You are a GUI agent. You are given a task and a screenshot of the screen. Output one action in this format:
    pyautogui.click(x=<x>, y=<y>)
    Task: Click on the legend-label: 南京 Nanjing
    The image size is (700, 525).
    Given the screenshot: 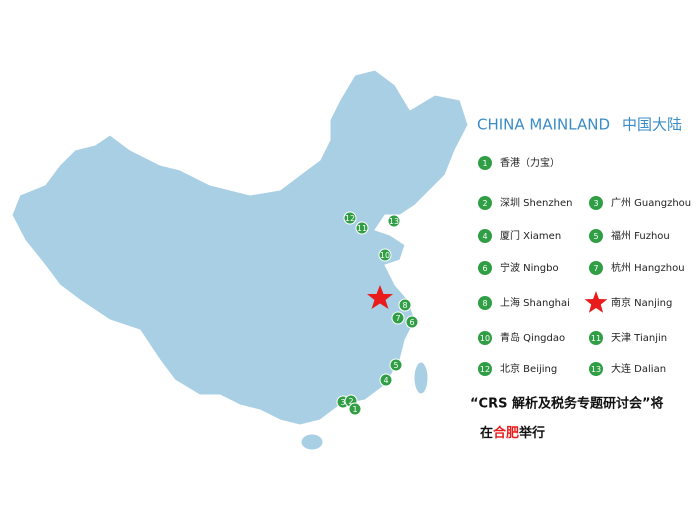 What is the action you would take?
    pyautogui.click(x=641, y=302)
    